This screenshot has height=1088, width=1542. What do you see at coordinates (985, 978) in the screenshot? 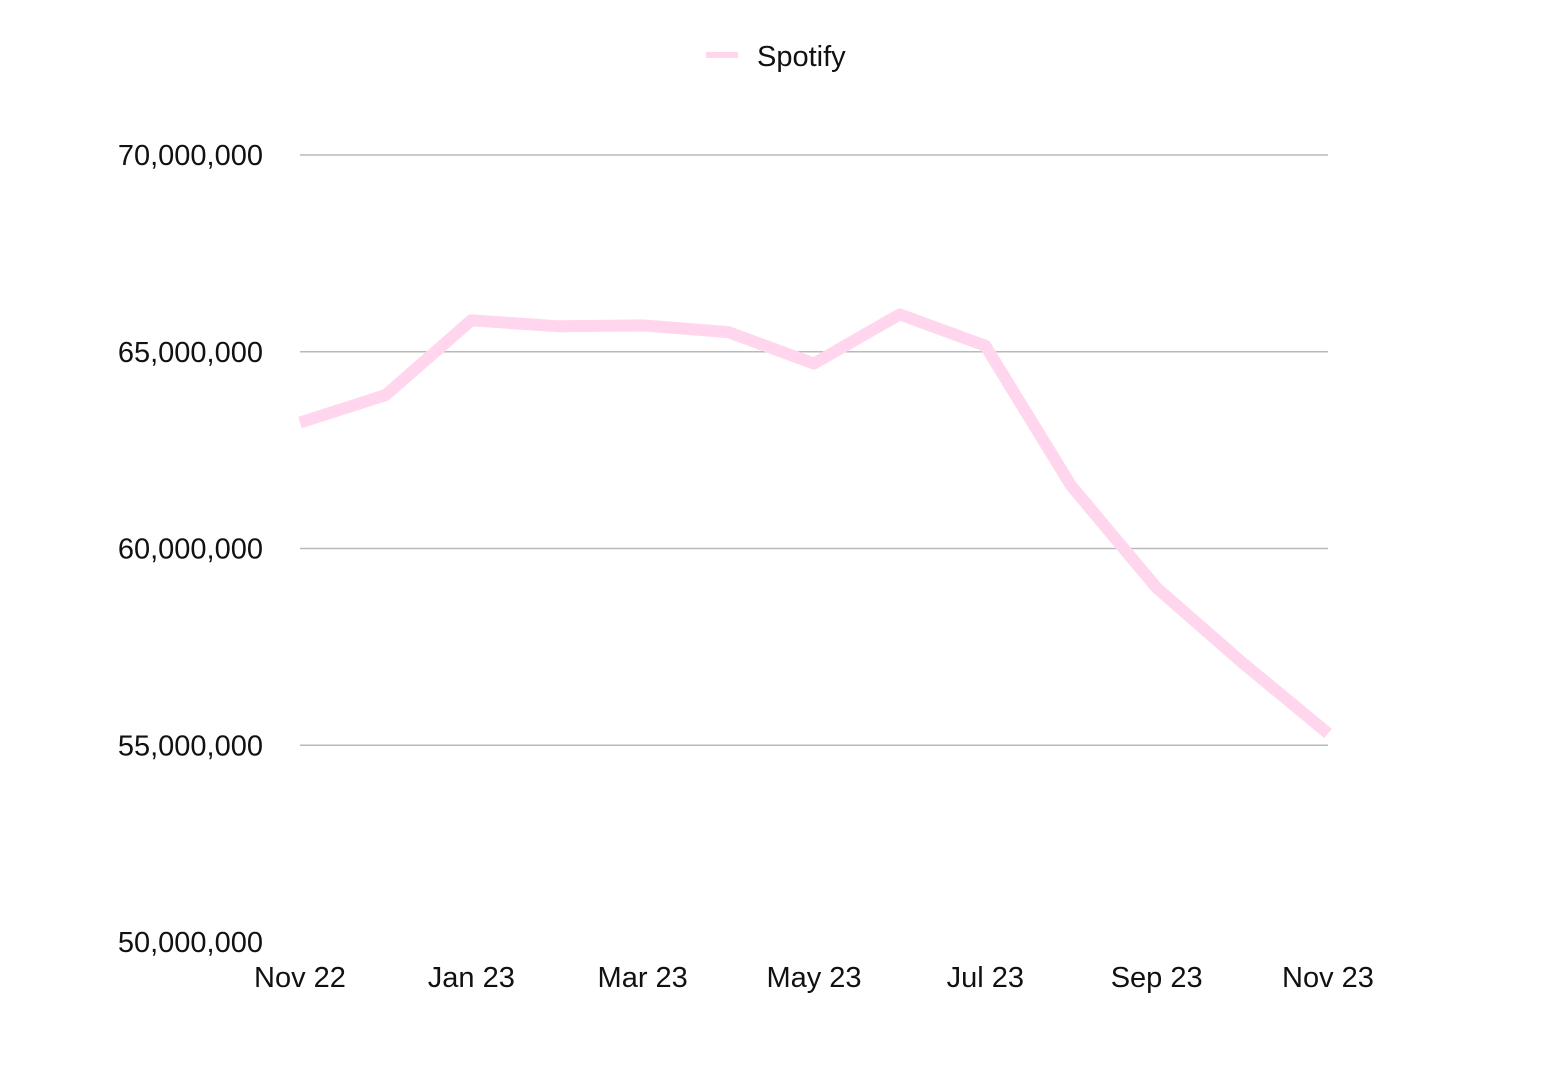
I see `x-tick-label: Jul 23` at bounding box center [985, 978].